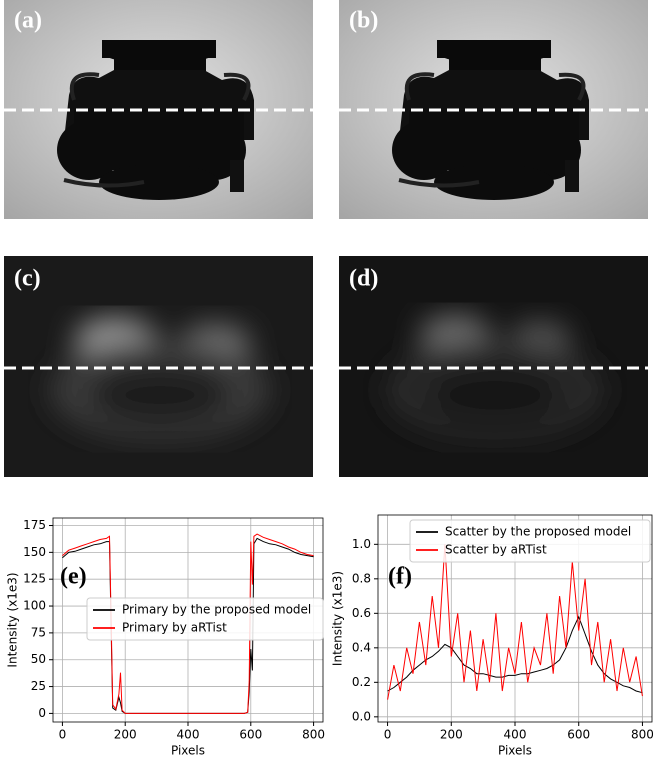  What do you see at coordinates (34, 579) in the screenshot?
I see `y-tick-label: 125` at bounding box center [34, 579].